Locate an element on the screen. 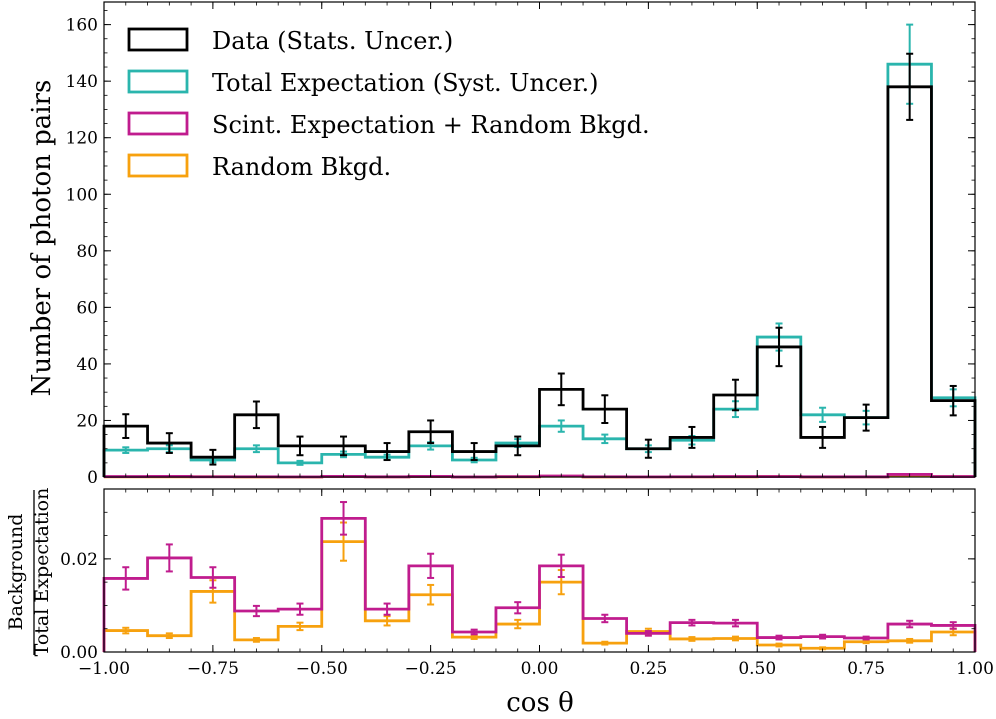  y-tick-label: 100 is located at coordinates (82, 195).